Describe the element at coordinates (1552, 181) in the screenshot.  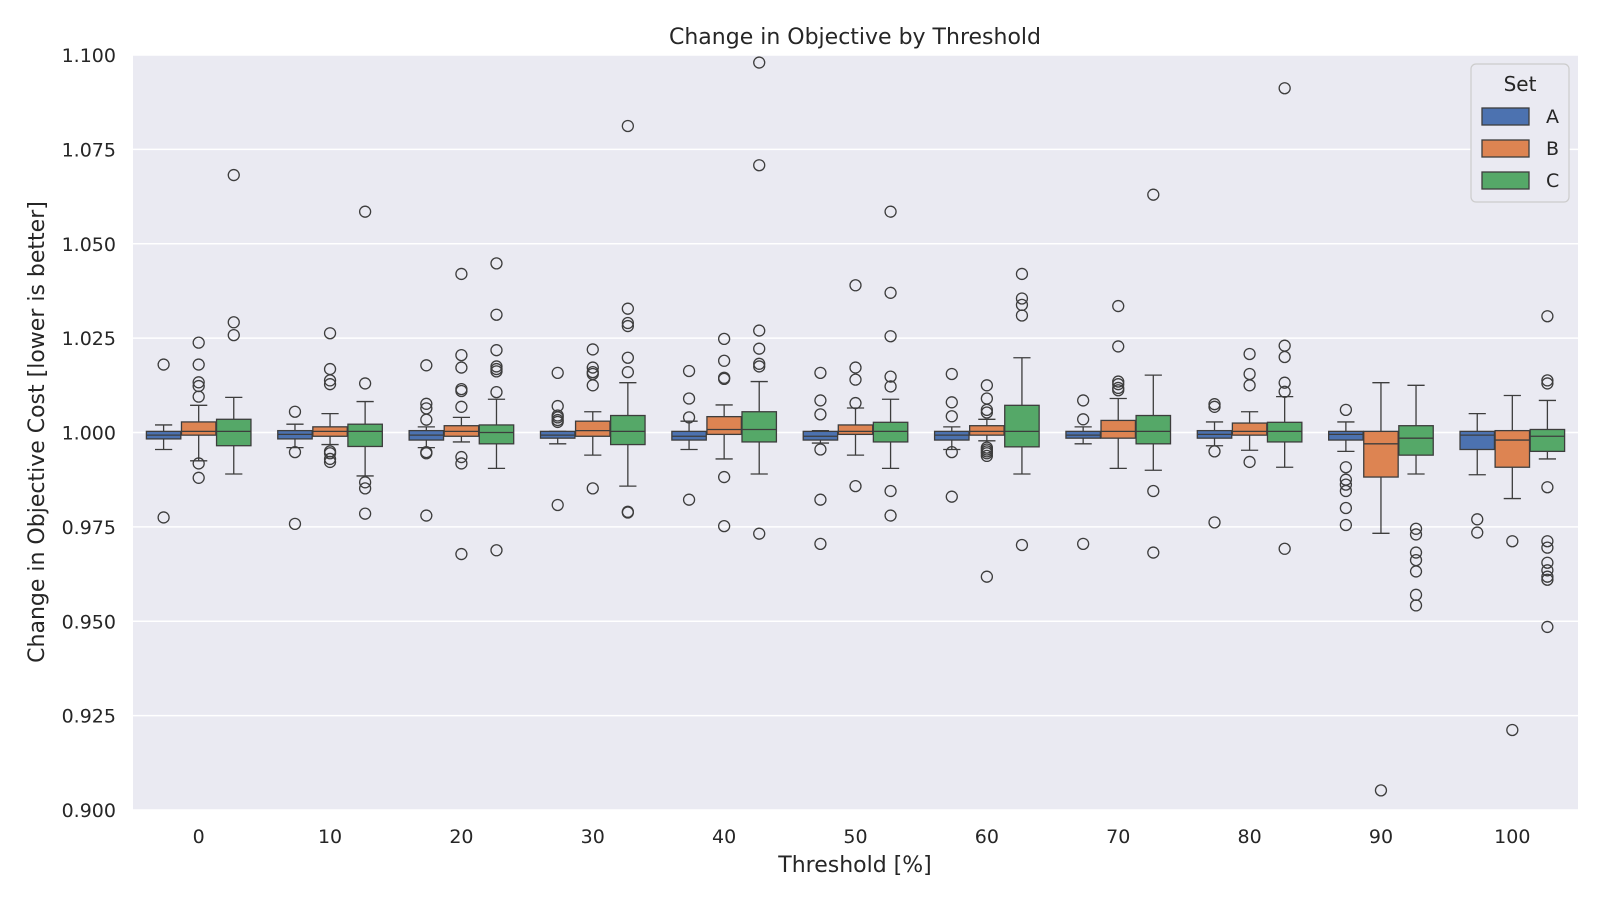
I see `legend-label-C: C` at that location.